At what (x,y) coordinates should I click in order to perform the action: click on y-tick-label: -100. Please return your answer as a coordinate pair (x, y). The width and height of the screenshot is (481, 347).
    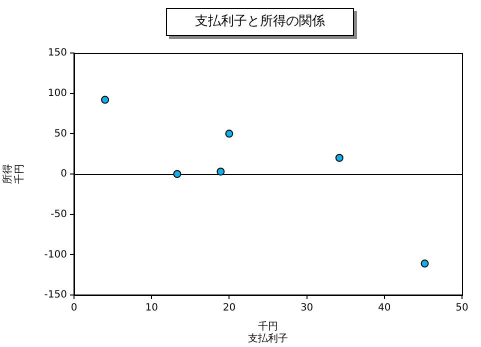
    Looking at the image, I should click on (55, 254).